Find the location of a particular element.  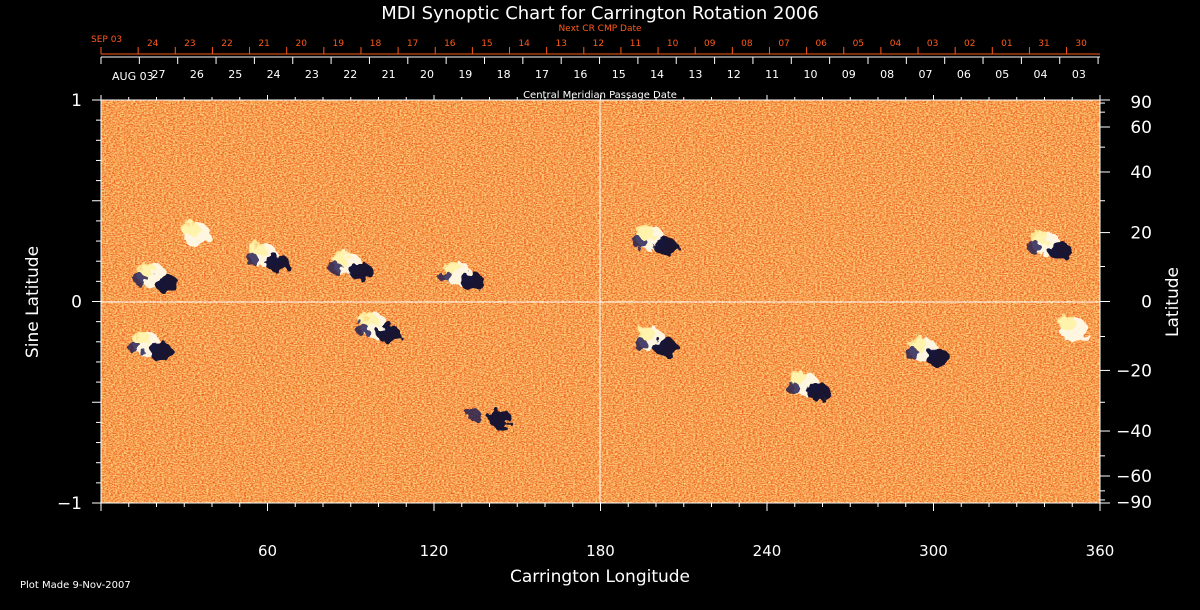

y2-axis-label: Latitude is located at coordinates (1173, 302).